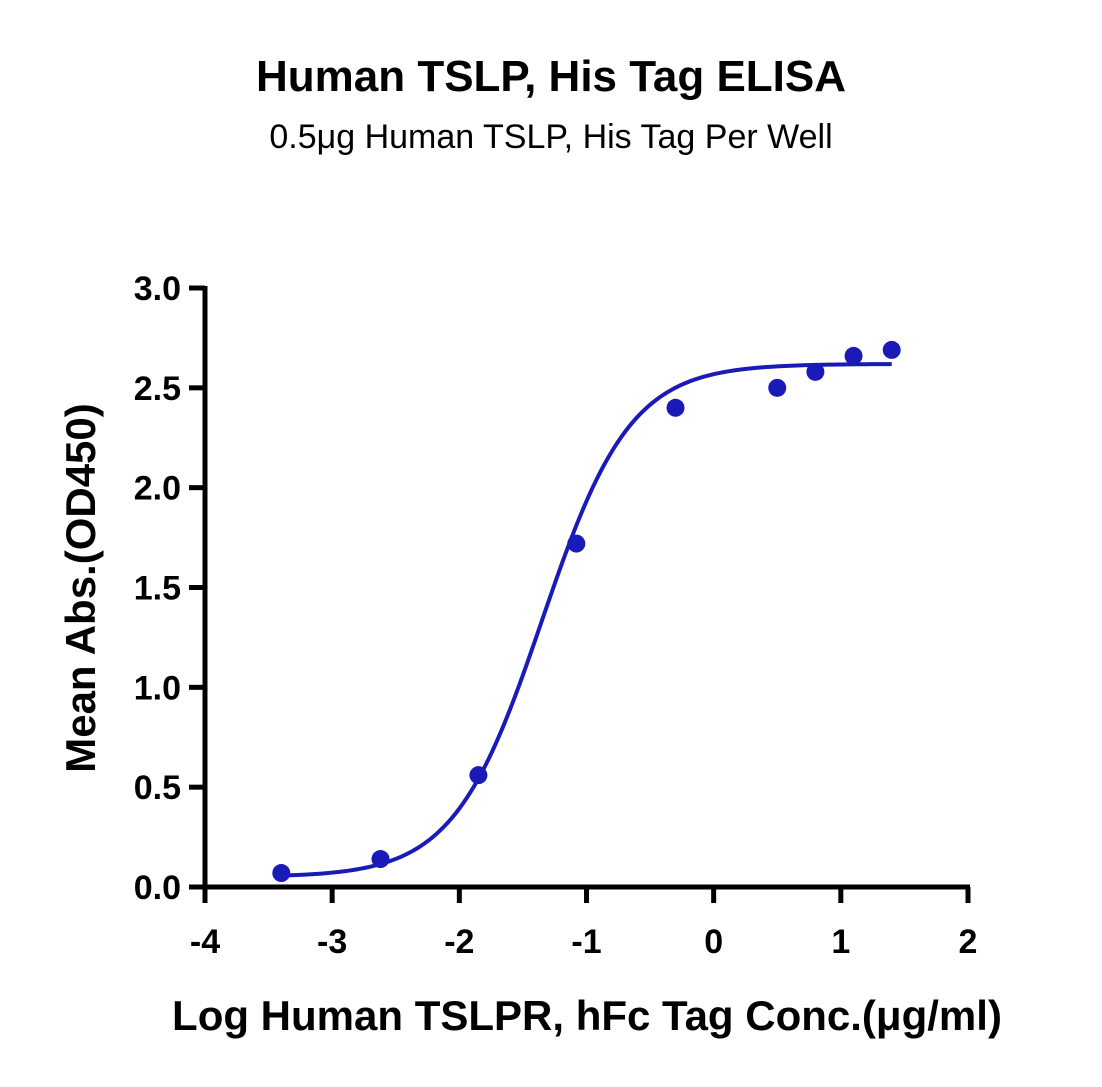 The width and height of the screenshot is (1102, 1087). Describe the element at coordinates (157, 389) in the screenshot. I see `y-tick-label: 2.5` at that location.